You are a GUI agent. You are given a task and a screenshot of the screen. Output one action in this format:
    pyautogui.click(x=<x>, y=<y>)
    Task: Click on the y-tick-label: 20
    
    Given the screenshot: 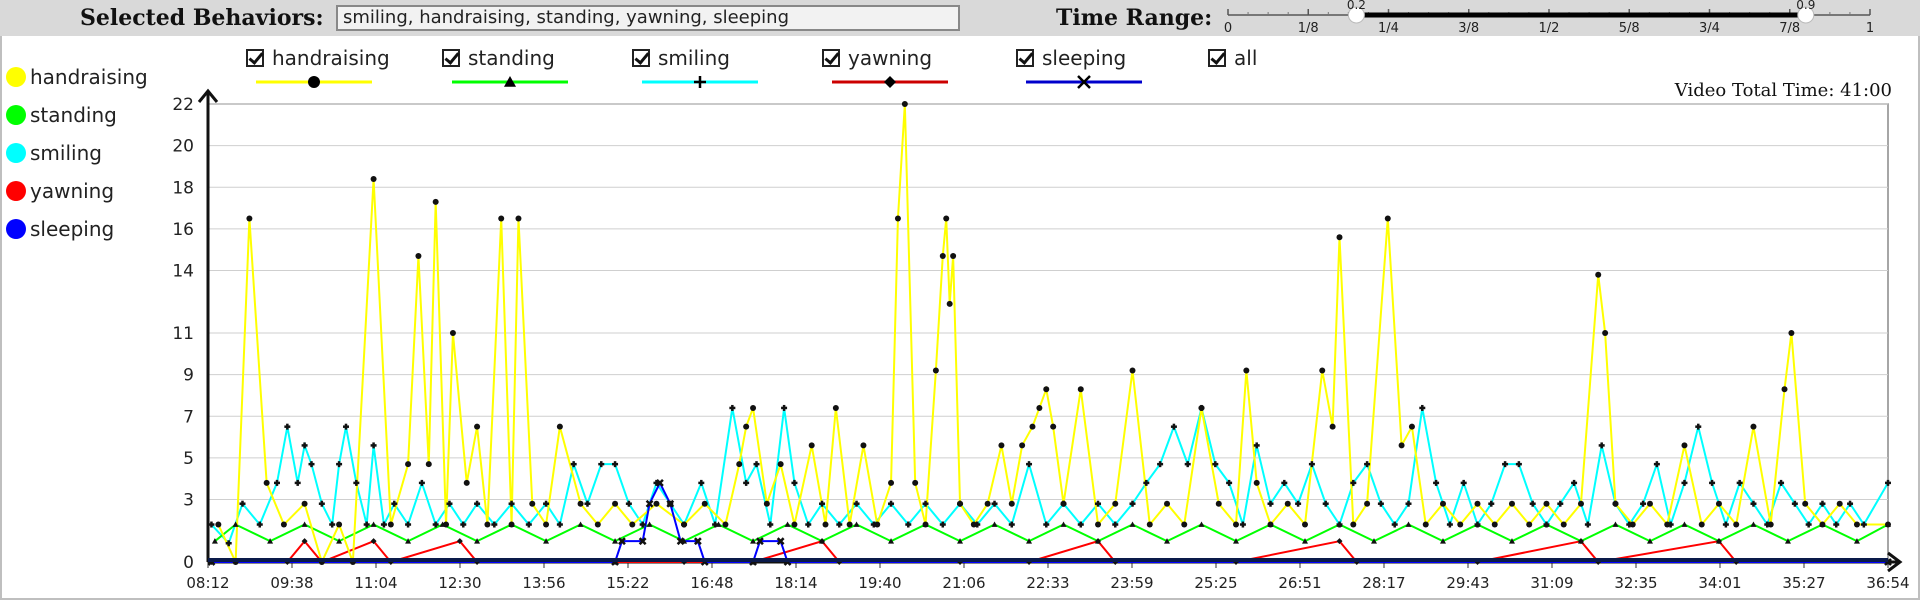 What is the action you would take?
    pyautogui.click(x=183, y=147)
    